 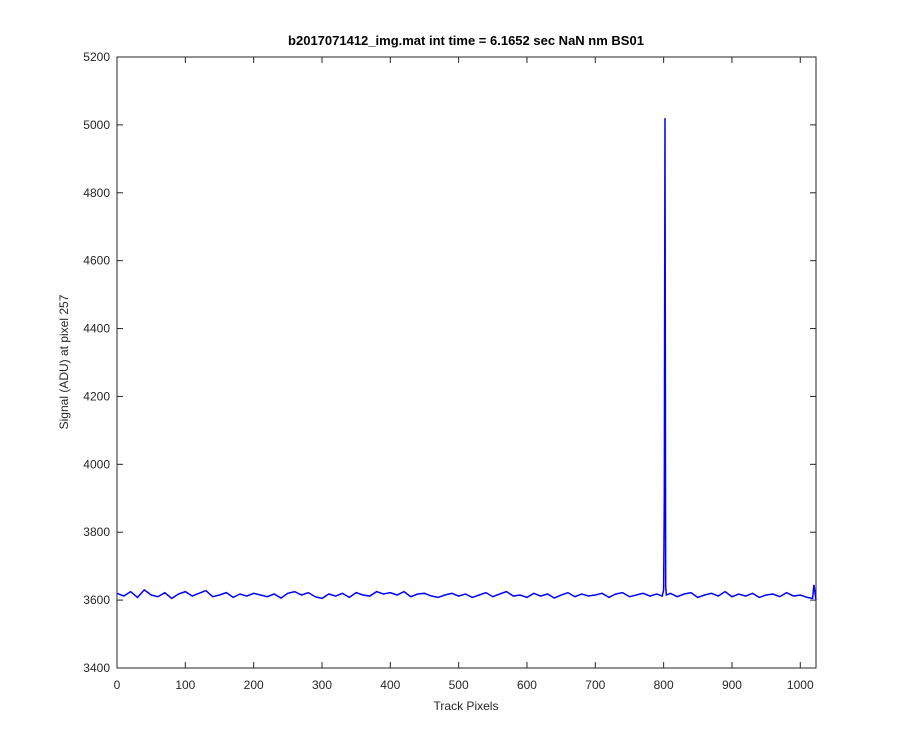 What do you see at coordinates (595, 685) in the screenshot?
I see `x-tick-label: 700` at bounding box center [595, 685].